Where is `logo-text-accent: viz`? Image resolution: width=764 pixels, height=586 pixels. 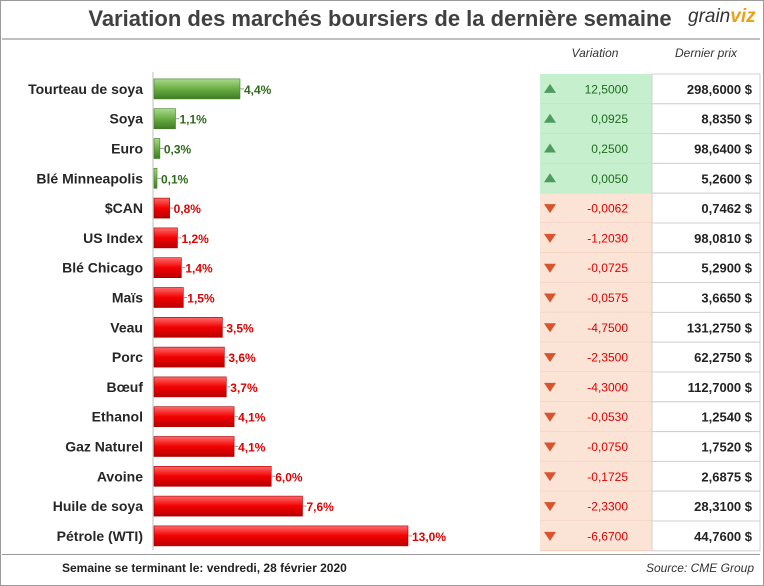
logo-text-accent: viz is located at coordinates (743, 16).